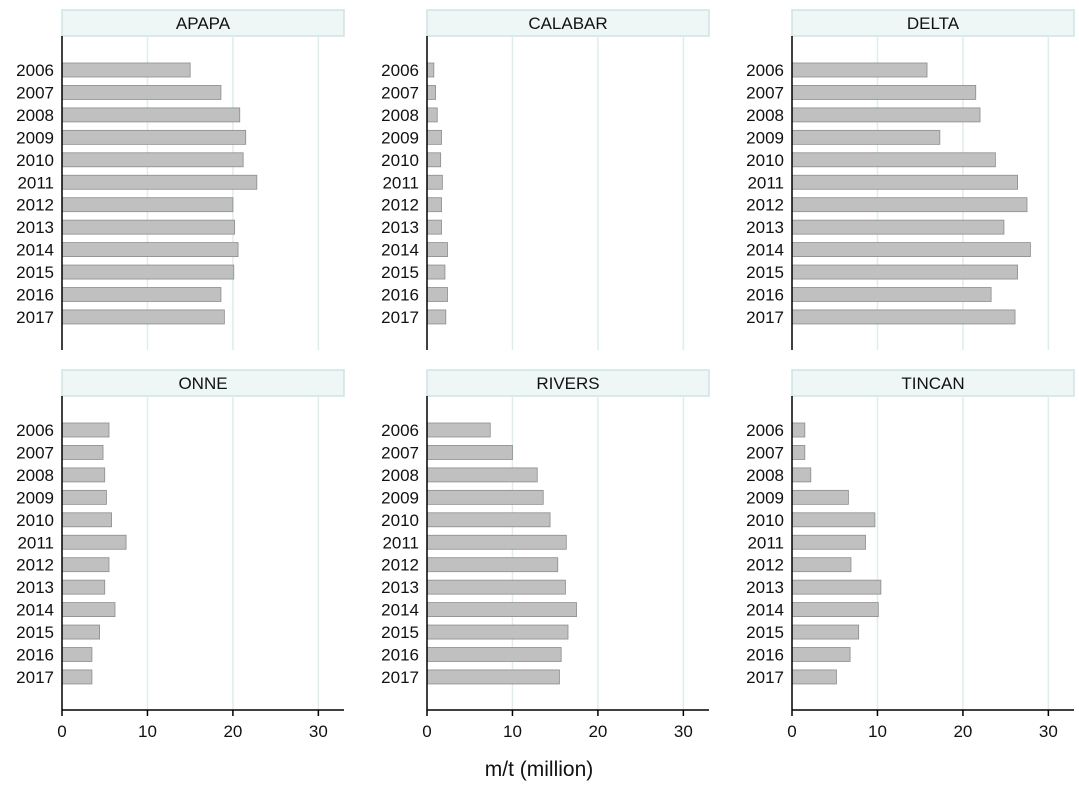  Describe the element at coordinates (765, 70) in the screenshot. I see `category-label-delta-2006: 2006` at that location.